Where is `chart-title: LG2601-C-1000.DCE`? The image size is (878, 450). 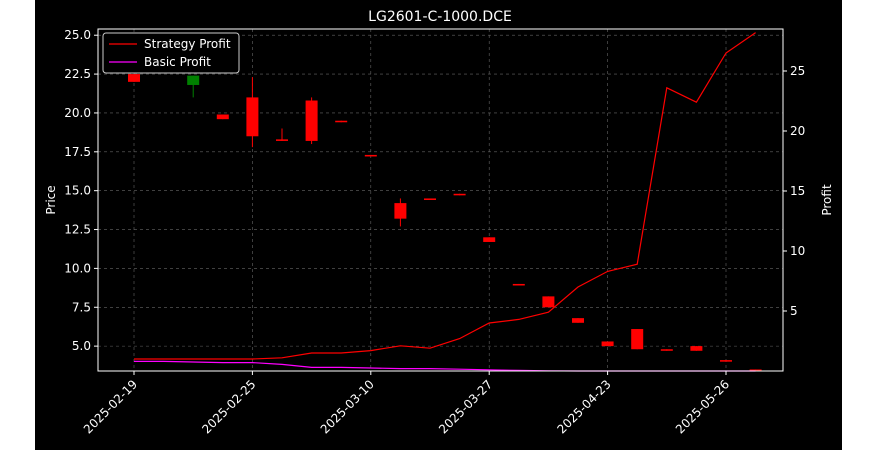
chart-title: LG2601-C-1000.DCE is located at coordinates (440, 17).